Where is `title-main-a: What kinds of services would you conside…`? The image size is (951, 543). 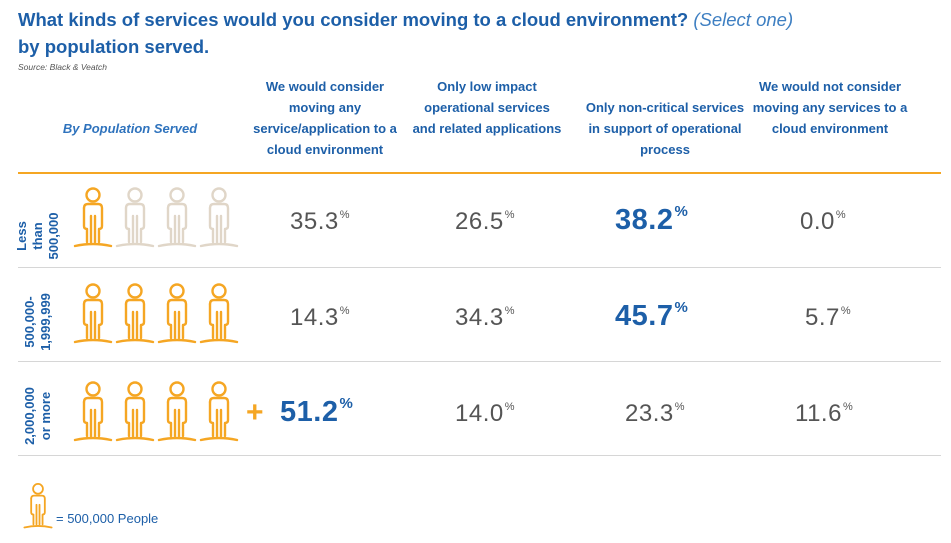
title-main-a: What kinds of services would you conside… is located at coordinates (353, 19).